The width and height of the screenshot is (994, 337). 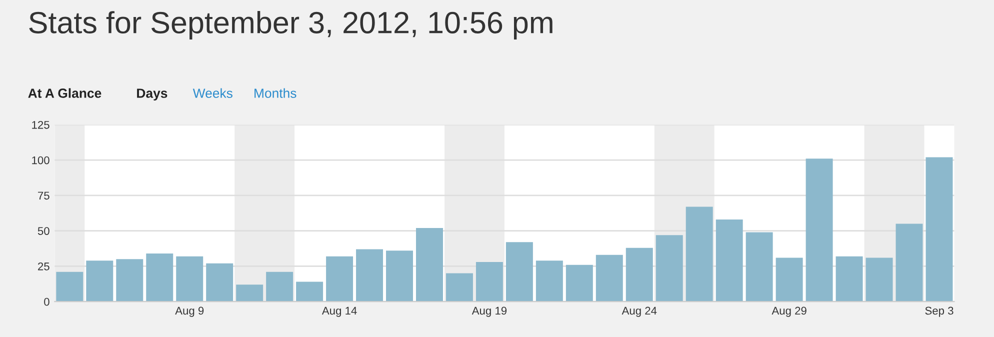 I want to click on y-tick-label: 75, so click(x=44, y=196).